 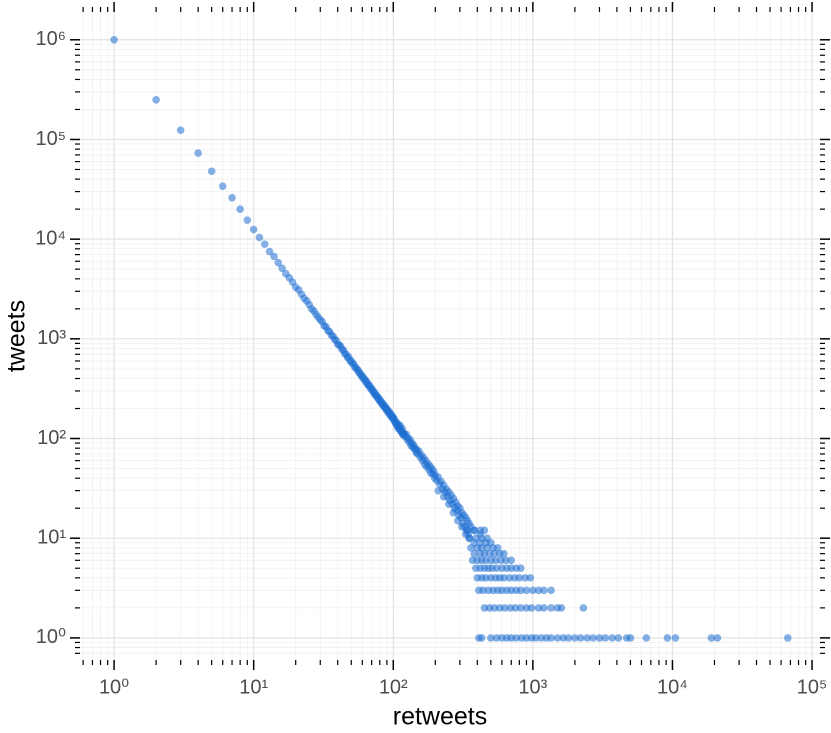 I want to click on y-tick-label: 10⁴, so click(x=50, y=238).